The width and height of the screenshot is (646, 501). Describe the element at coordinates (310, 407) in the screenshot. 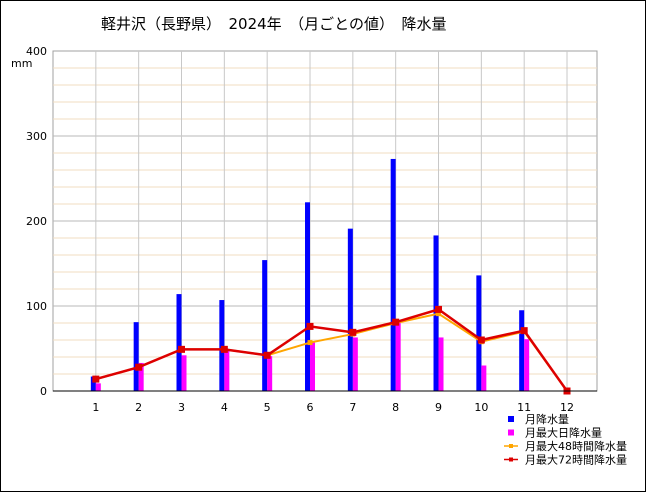

I see `x-tick-label: 6` at that location.